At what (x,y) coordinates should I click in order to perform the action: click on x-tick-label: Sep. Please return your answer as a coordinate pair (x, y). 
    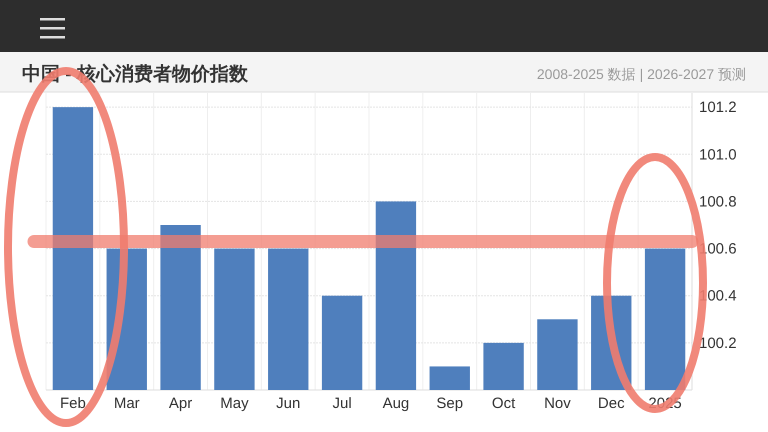
    Looking at the image, I should click on (450, 403).